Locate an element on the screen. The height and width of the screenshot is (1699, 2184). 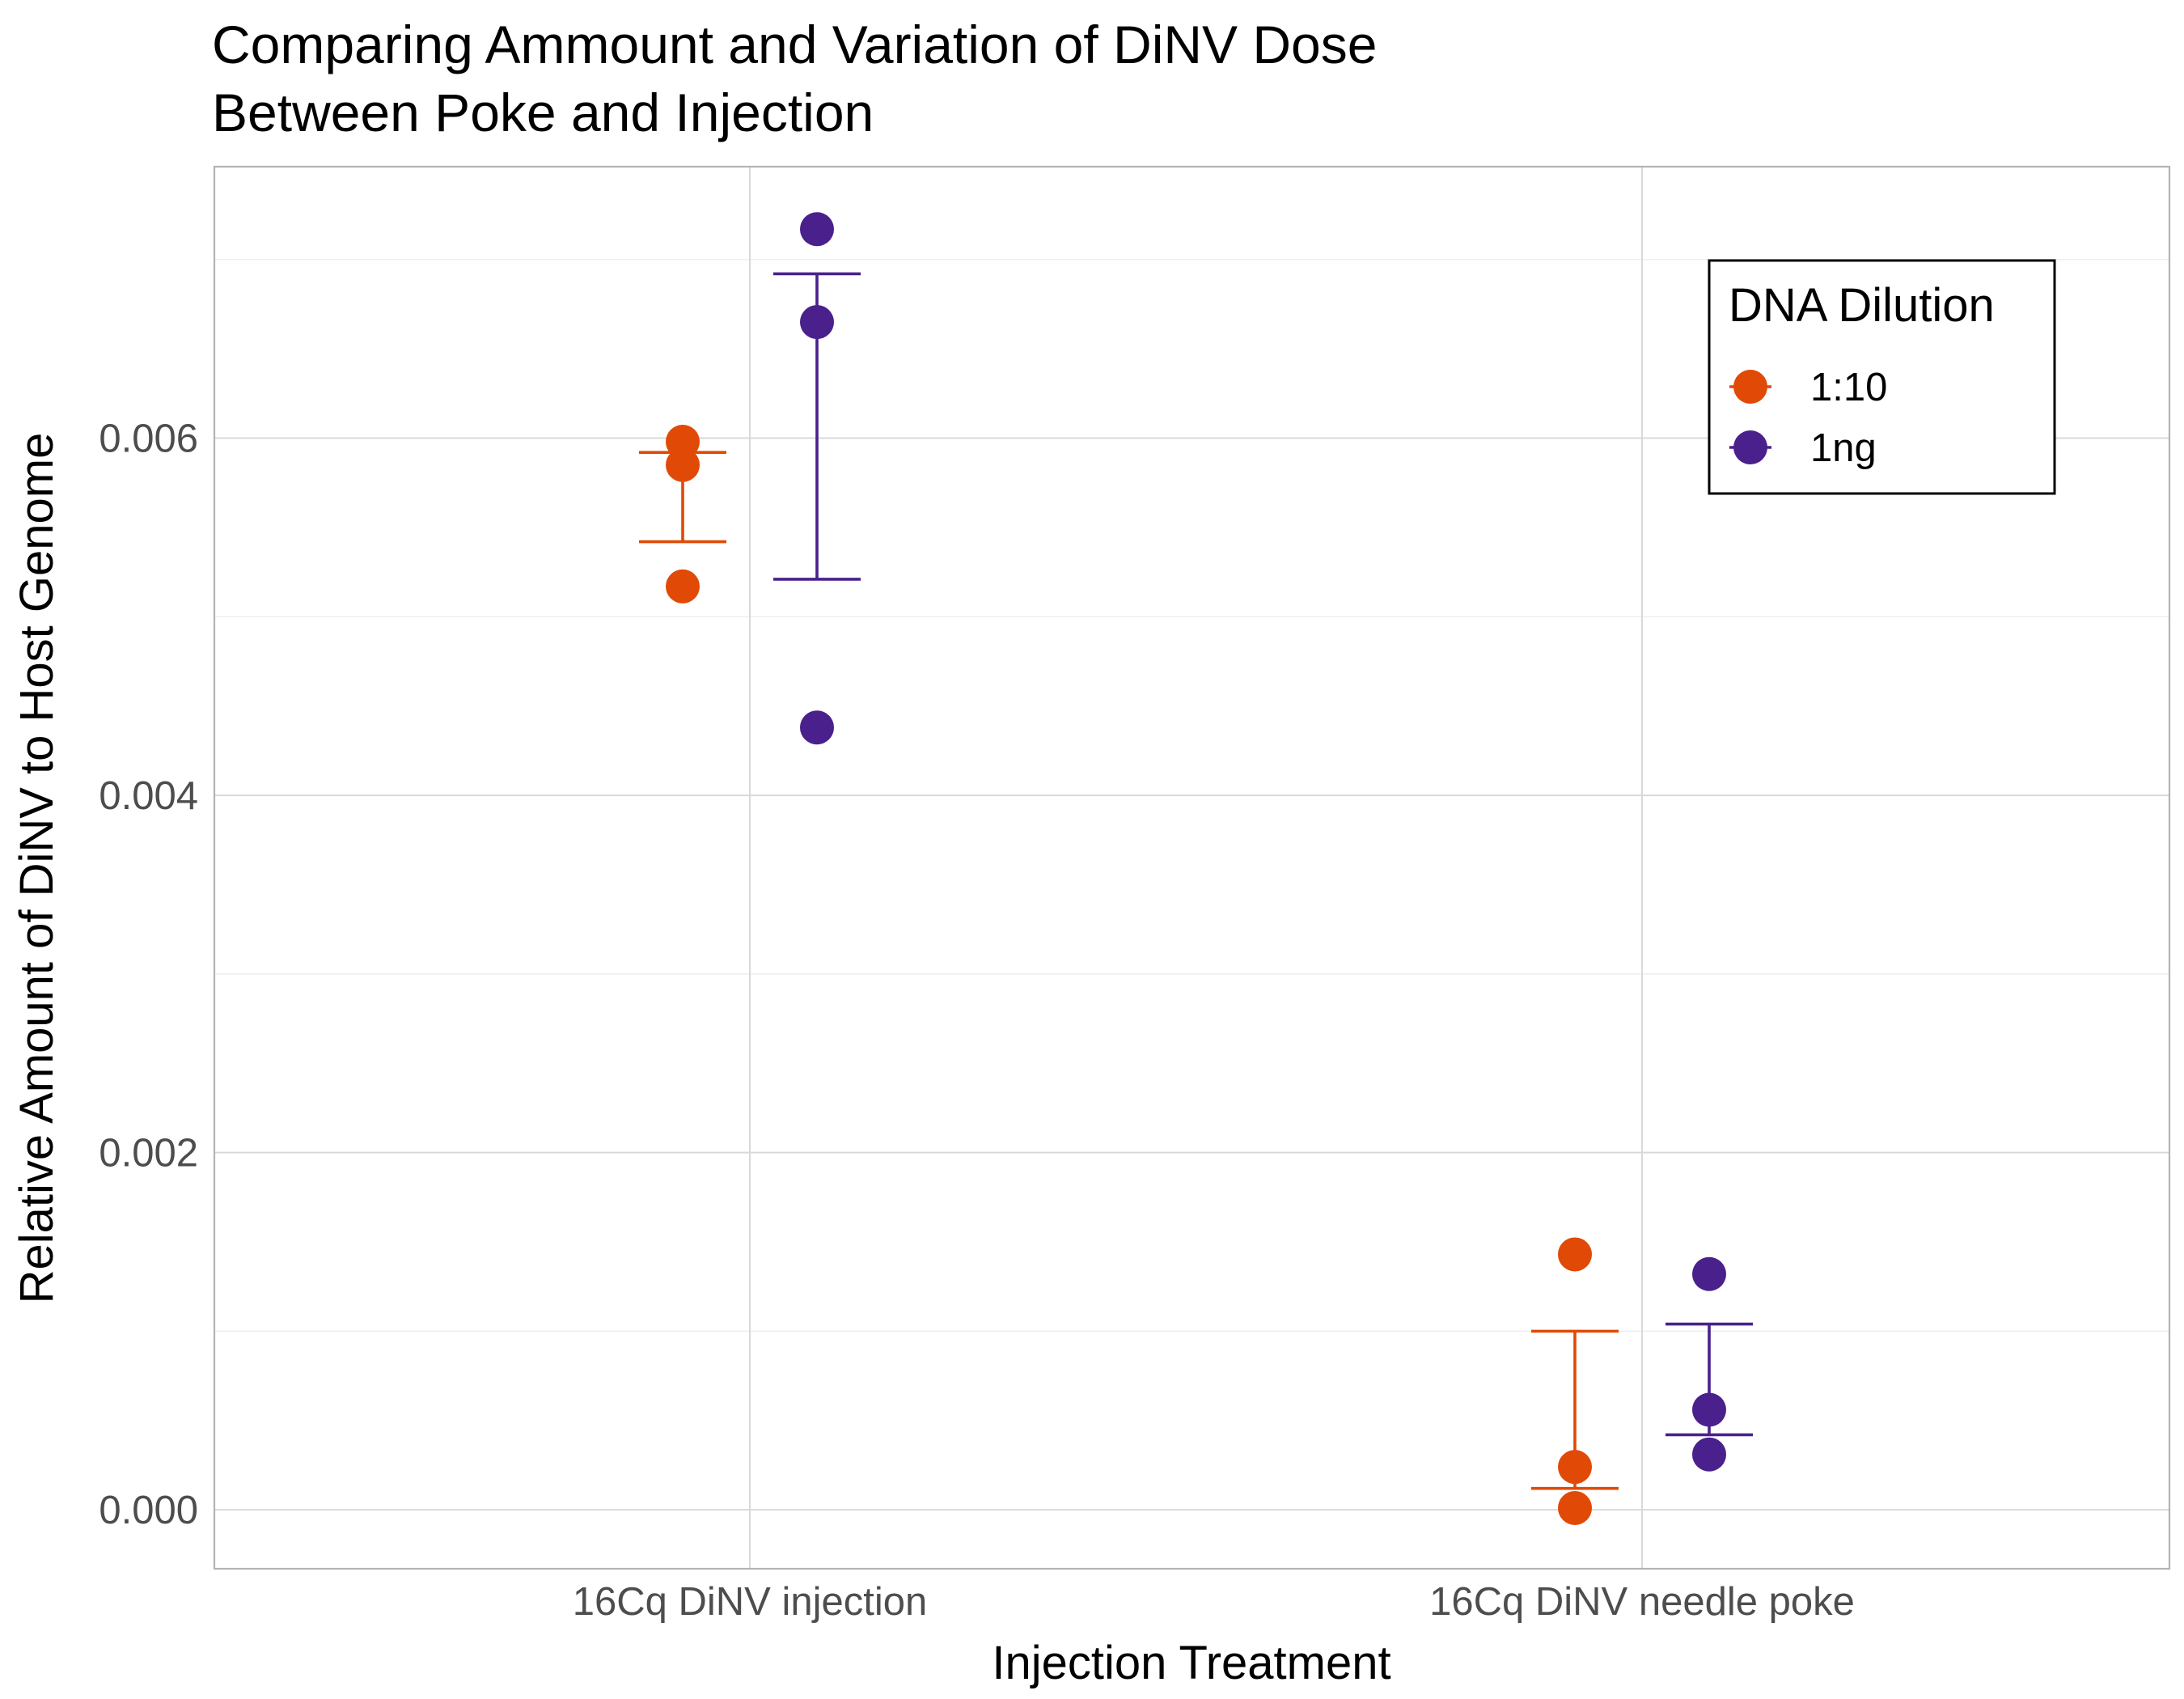
legend-label: 1:10 is located at coordinates (1849, 387).